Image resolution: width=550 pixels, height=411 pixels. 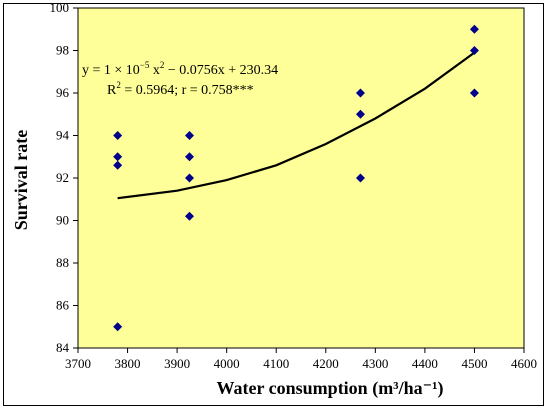 I want to click on y-tick-label: 84, so click(x=63, y=347).